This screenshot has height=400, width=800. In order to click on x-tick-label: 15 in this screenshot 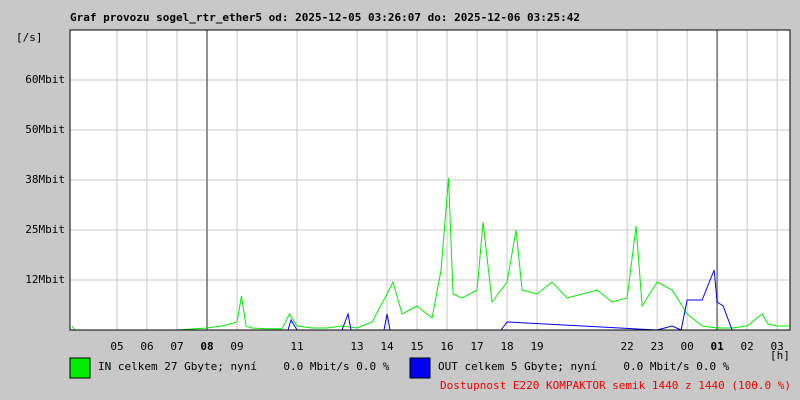, I will do `click(416, 346)`.